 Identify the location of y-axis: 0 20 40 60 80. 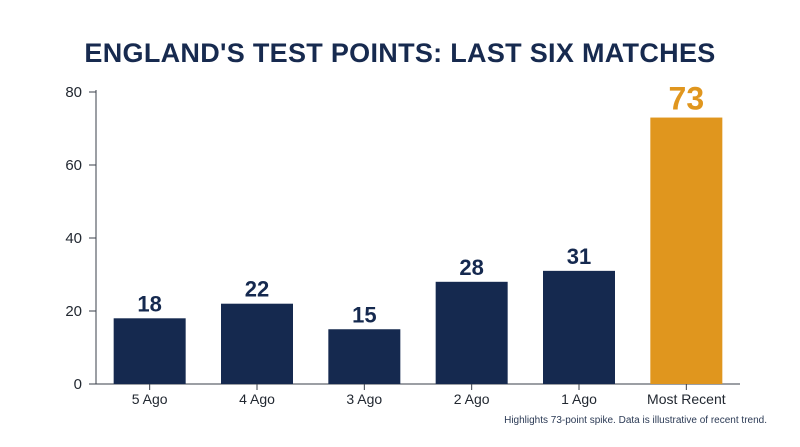
(81, 238).